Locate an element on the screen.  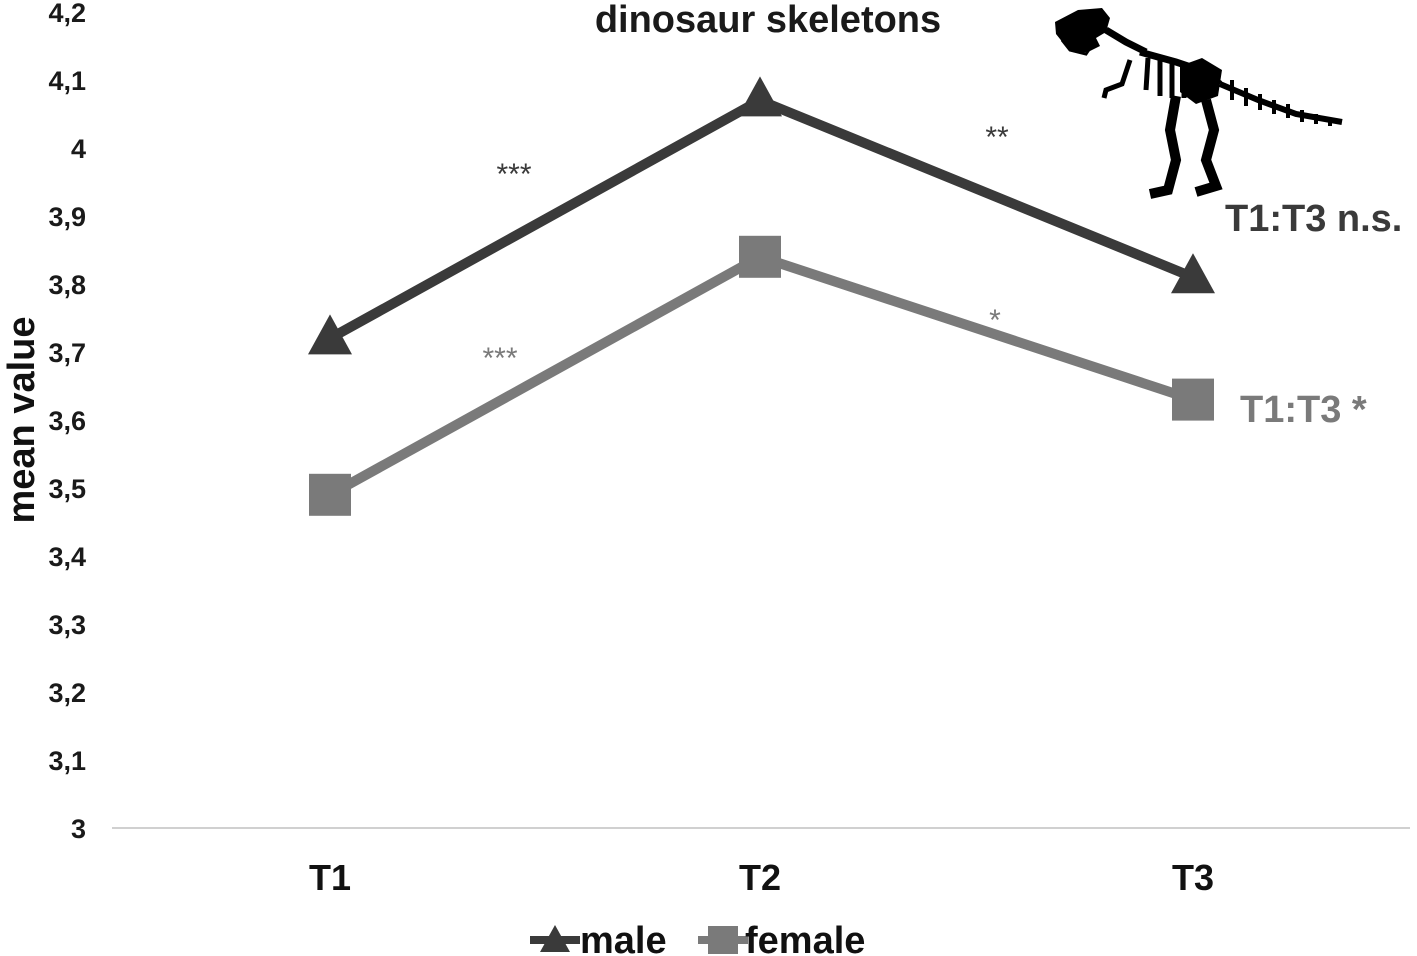
female-t2-t3-significance: * is located at coordinates (995, 320).